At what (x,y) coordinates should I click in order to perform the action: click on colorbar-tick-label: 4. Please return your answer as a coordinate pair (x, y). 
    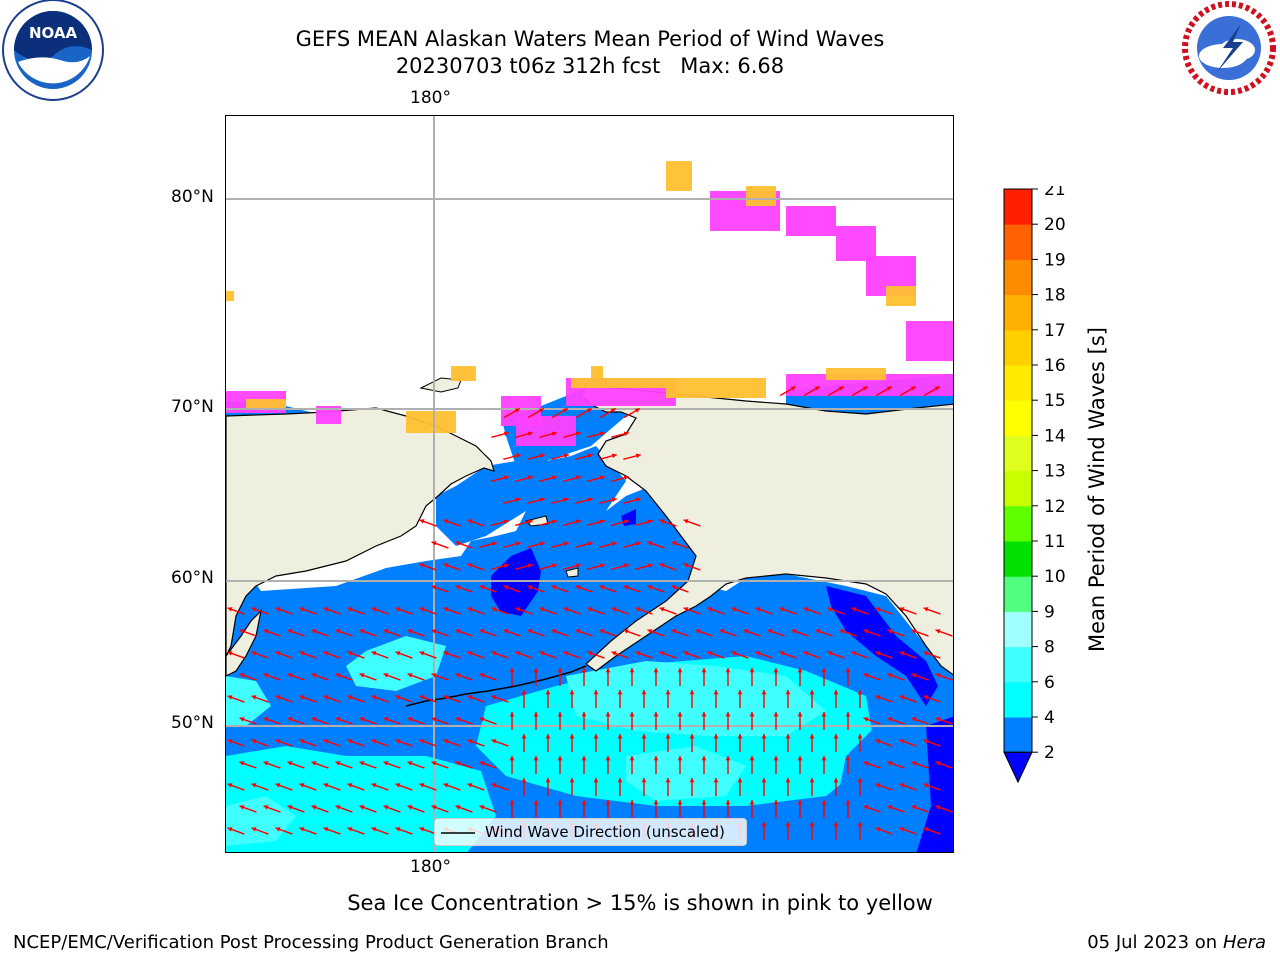
    Looking at the image, I should click on (1049, 718).